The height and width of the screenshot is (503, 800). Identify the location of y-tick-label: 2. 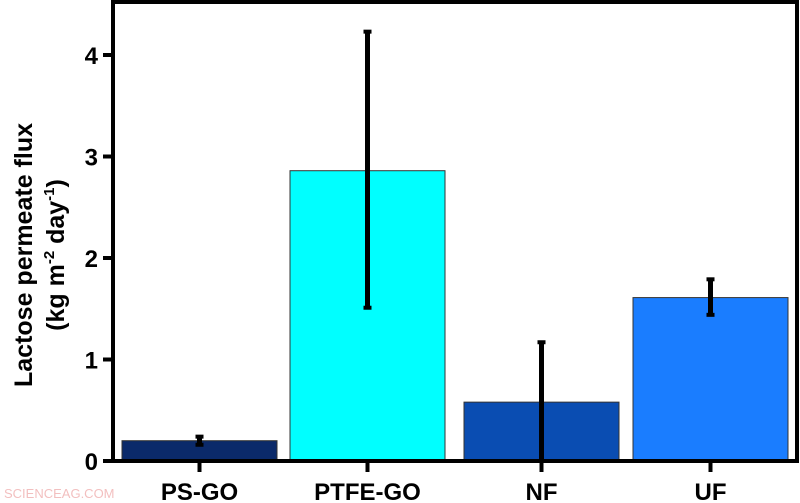
(91, 259).